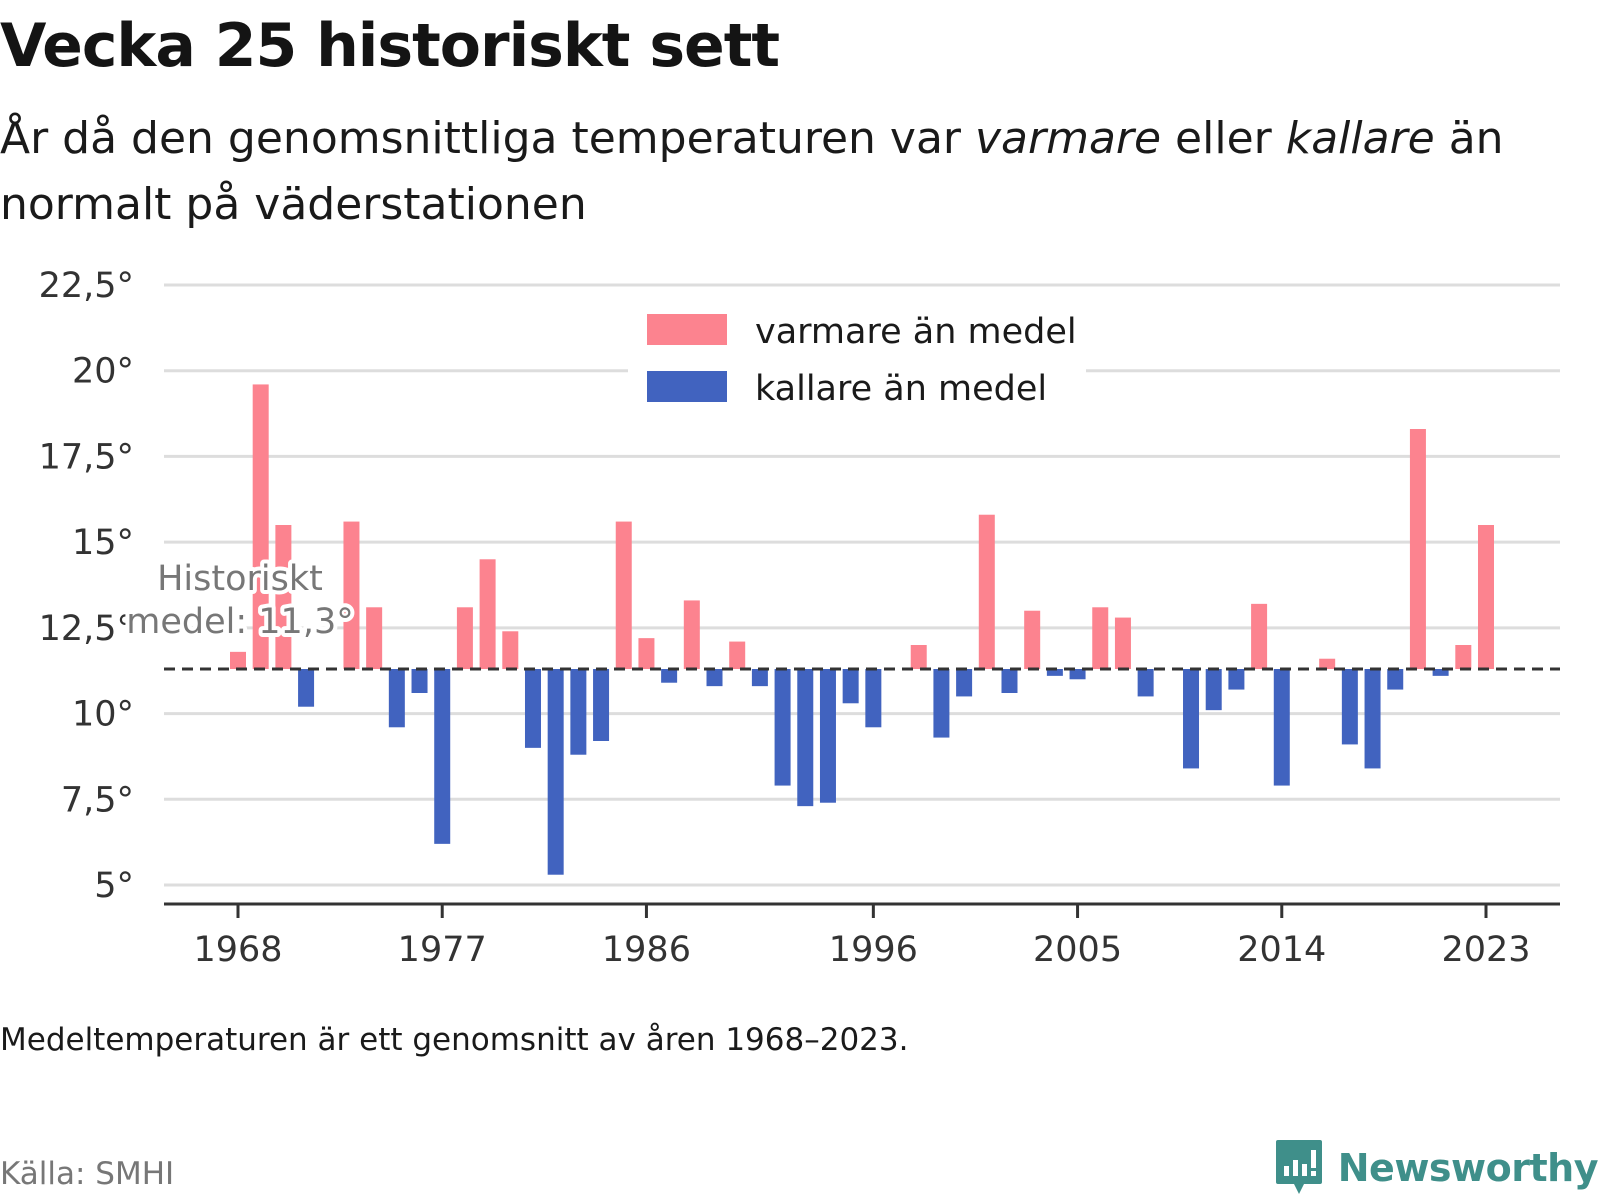 The image size is (1600, 1200). What do you see at coordinates (986, 591) in the screenshot?
I see `bar-warmer-2001` at bounding box center [986, 591].